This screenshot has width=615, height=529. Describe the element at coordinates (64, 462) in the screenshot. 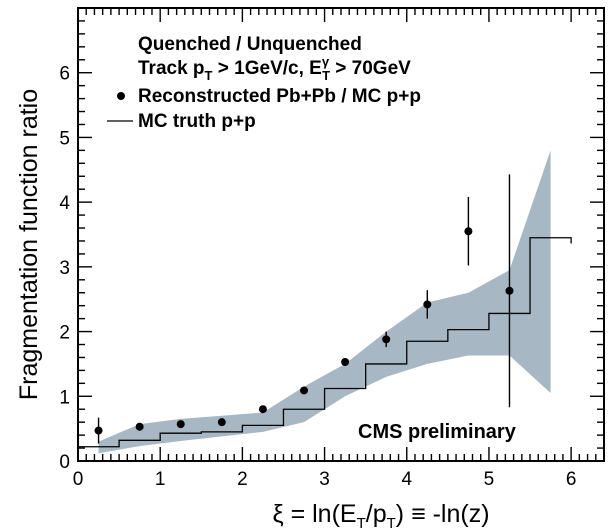

I see `y-tick-label: 0` at that location.